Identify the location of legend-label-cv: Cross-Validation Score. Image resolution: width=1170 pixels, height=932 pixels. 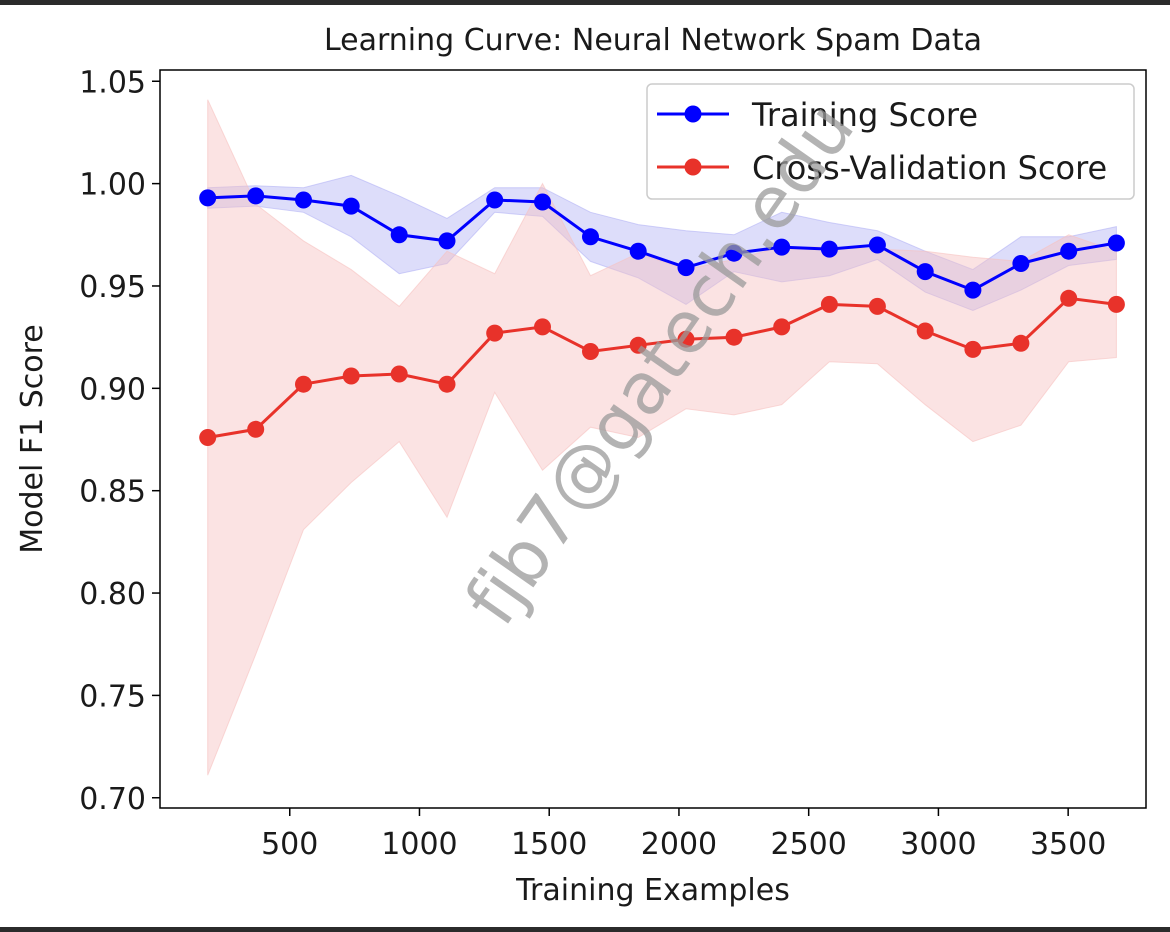
(929, 168).